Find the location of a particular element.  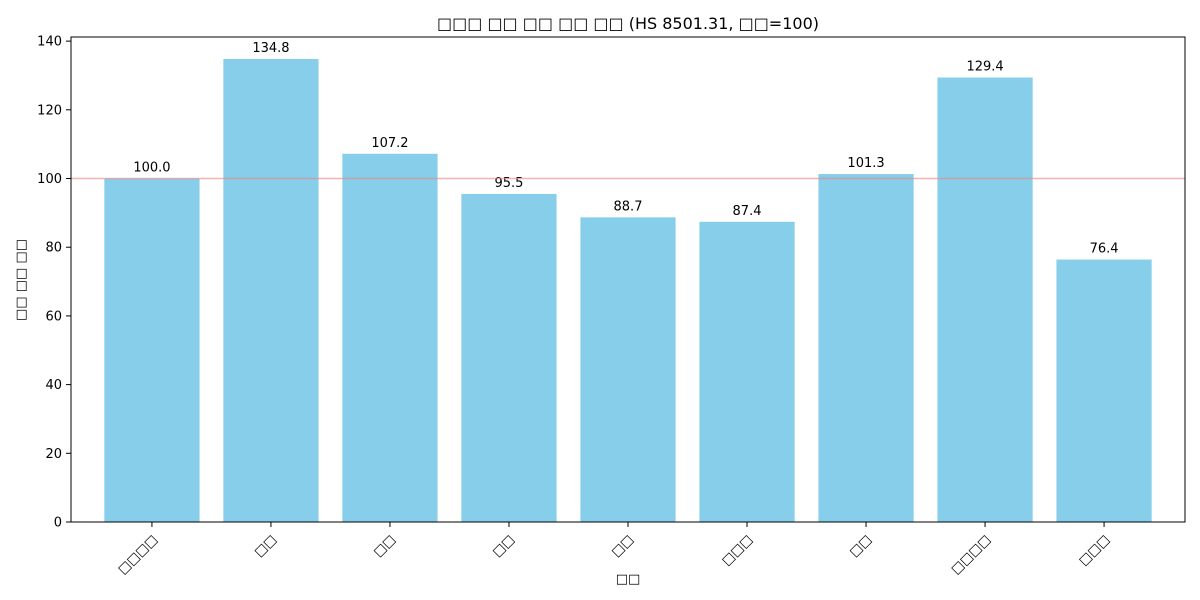

data-label: 101.3 is located at coordinates (865, 163).